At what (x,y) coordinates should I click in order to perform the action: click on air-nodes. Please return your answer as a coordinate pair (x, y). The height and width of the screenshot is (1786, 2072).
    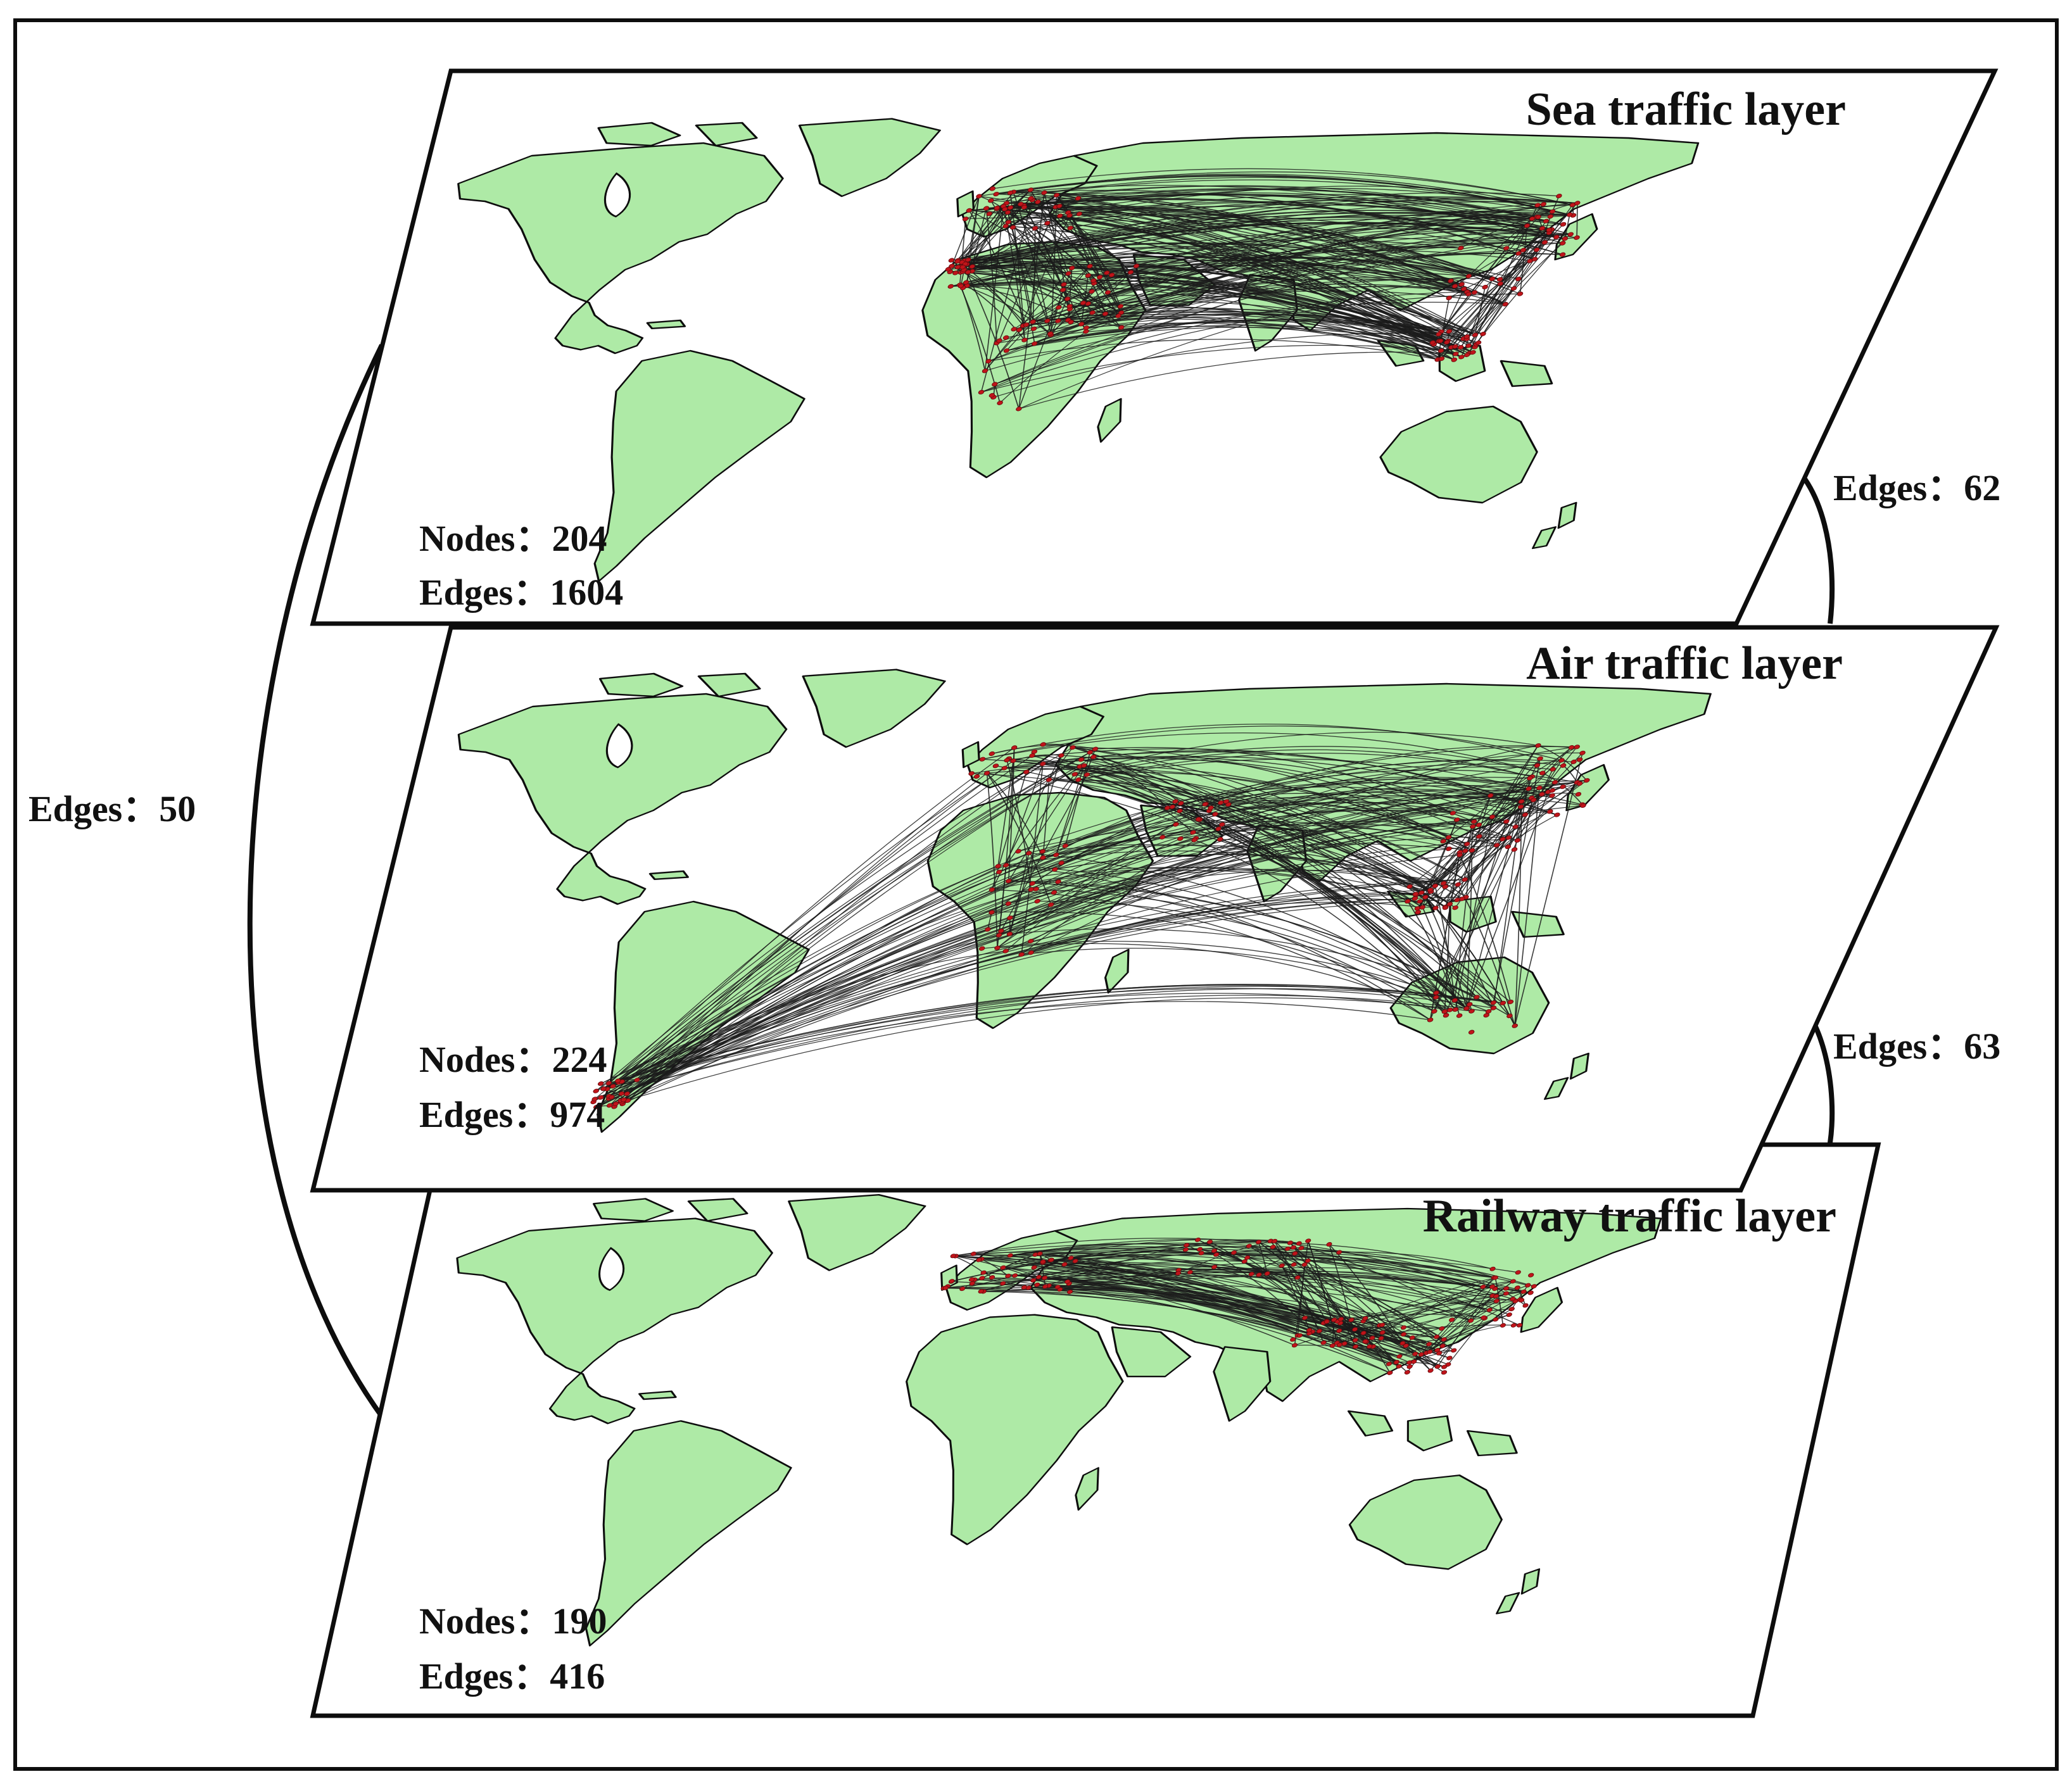
    Looking at the image, I should click on (1090, 926).